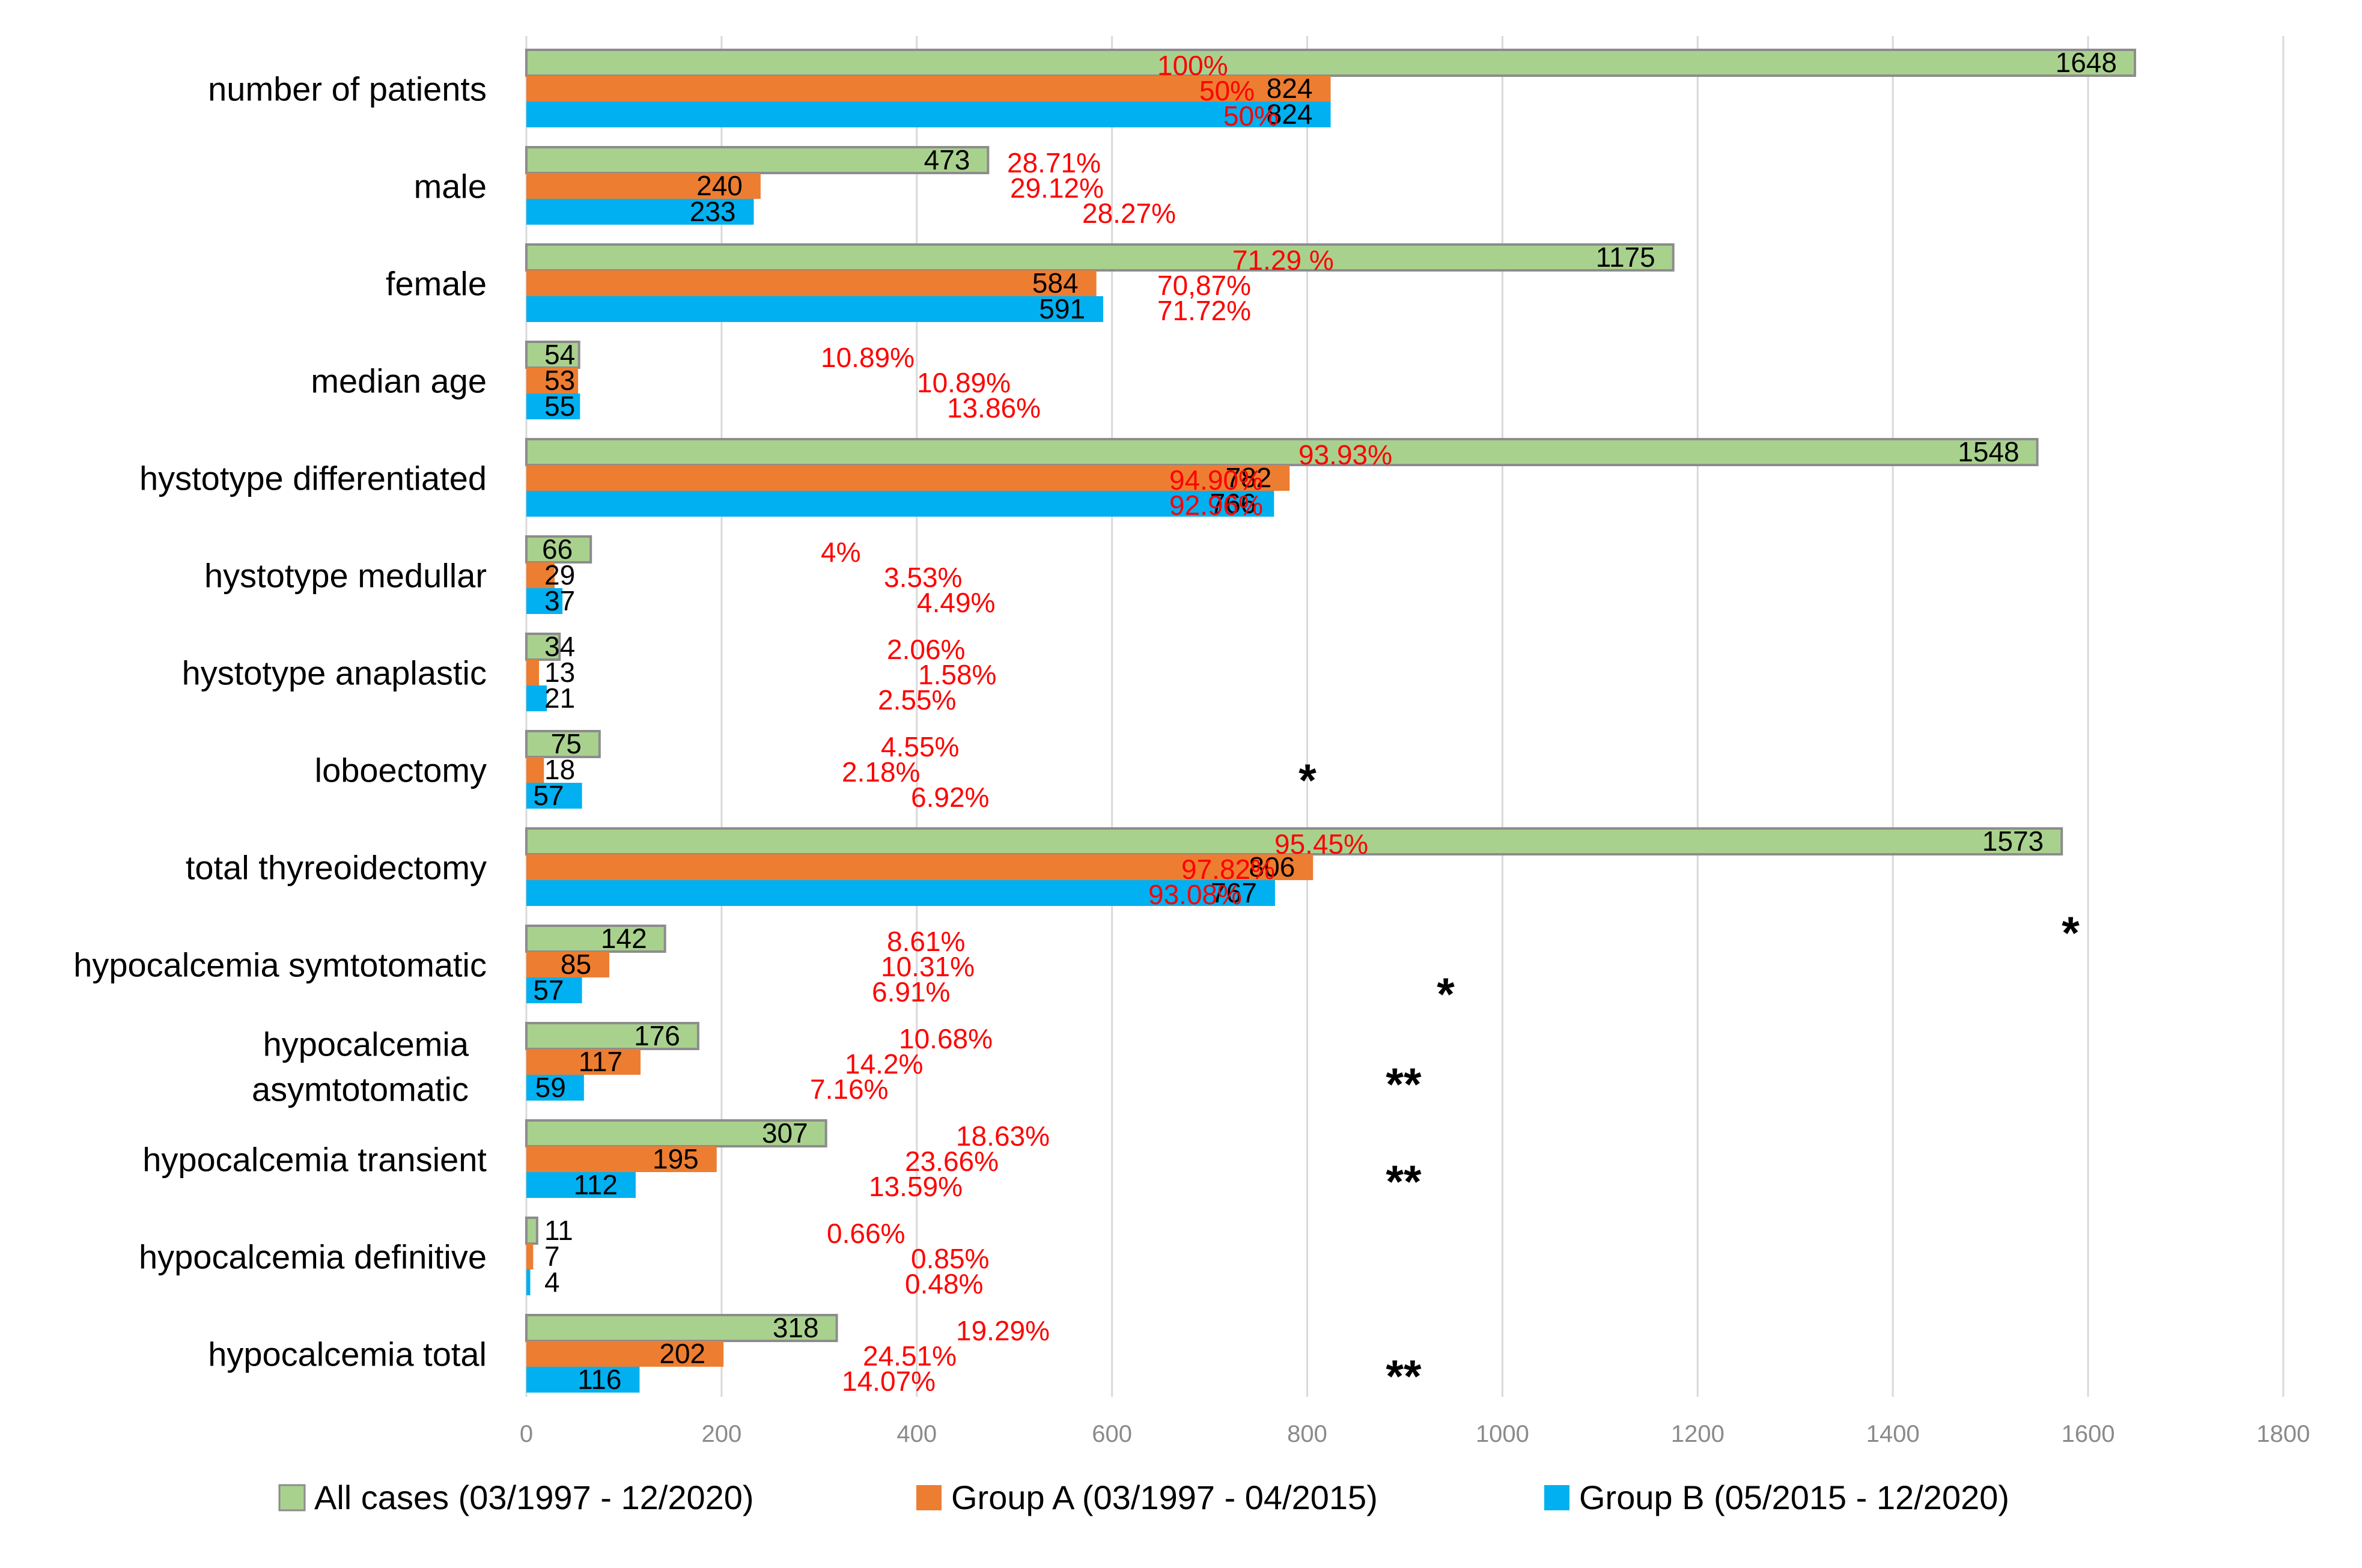 The width and height of the screenshot is (2362, 1568). I want to click on x-tick-label: 400, so click(917, 1434).